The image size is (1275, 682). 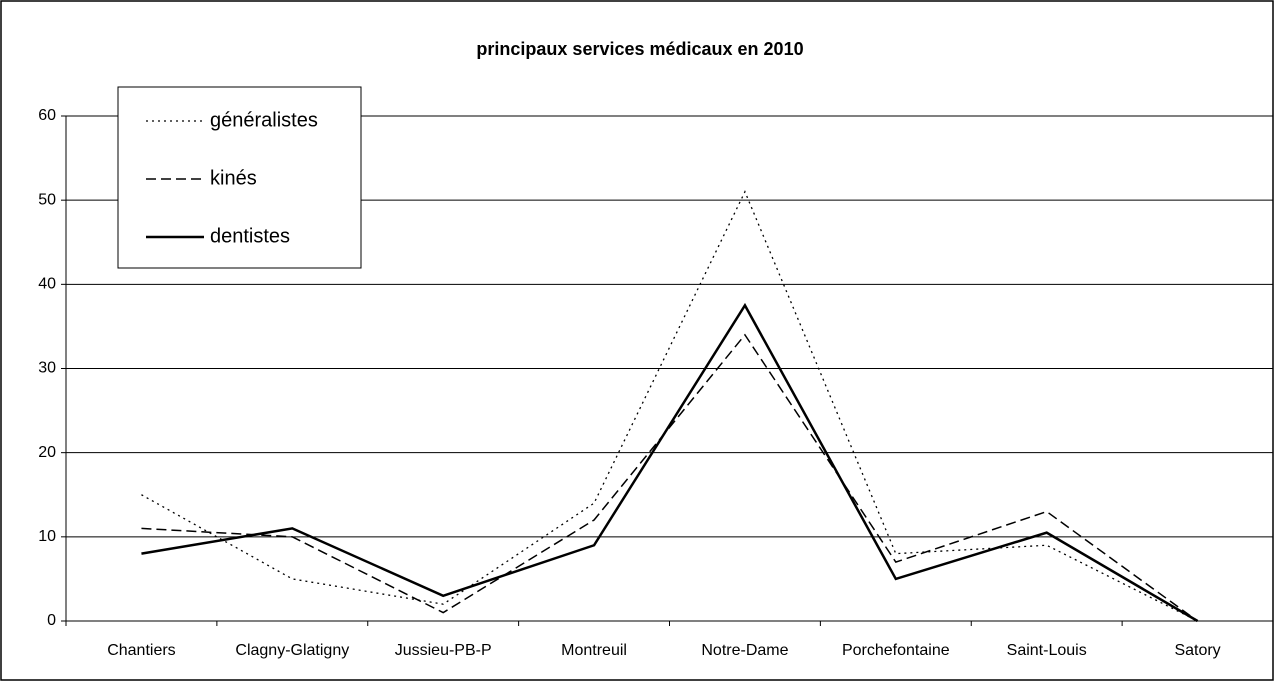 I want to click on y-tick-label: 10, so click(x=47, y=536).